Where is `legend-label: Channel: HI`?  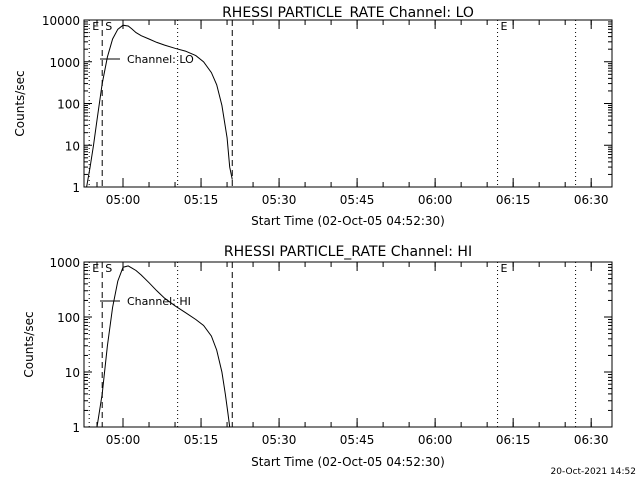
legend-label: Channel: HI is located at coordinates (159, 301).